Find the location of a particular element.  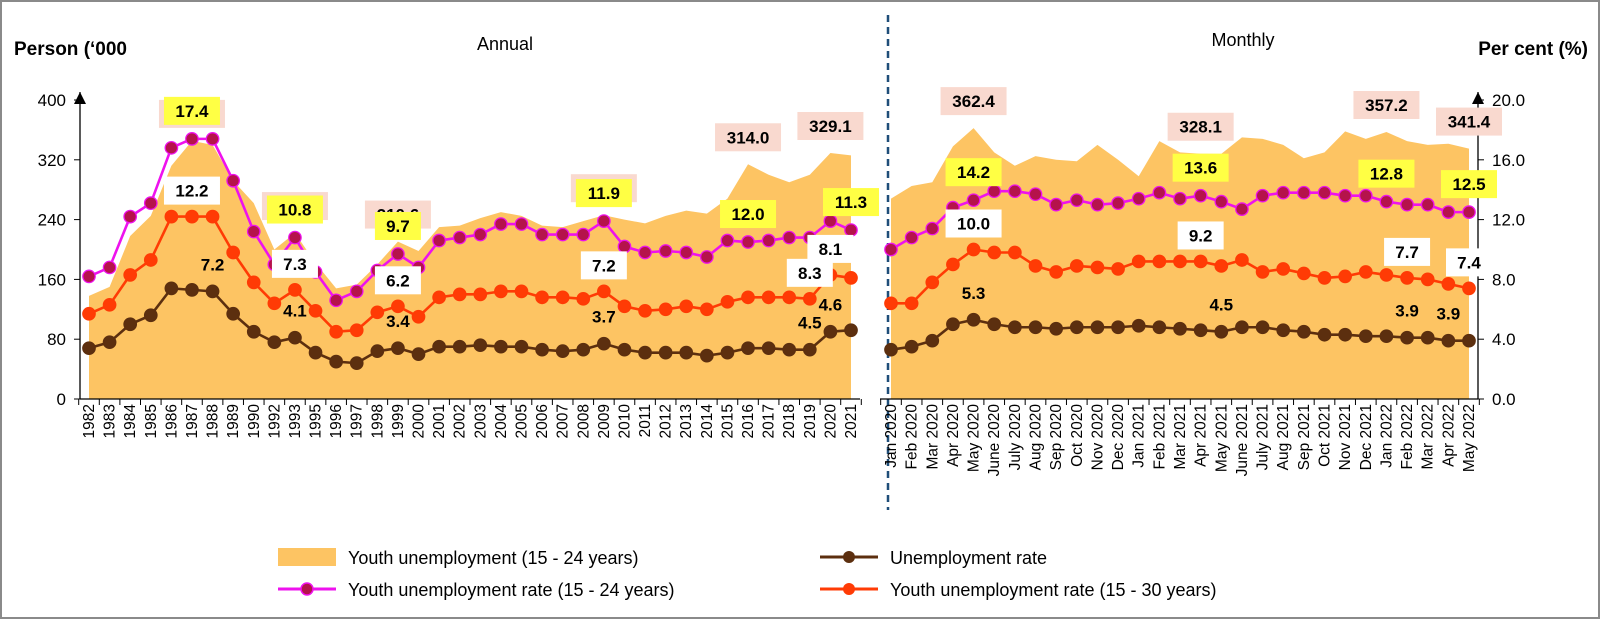

annual-x-tick-label: 2020 is located at coordinates (830, 421).